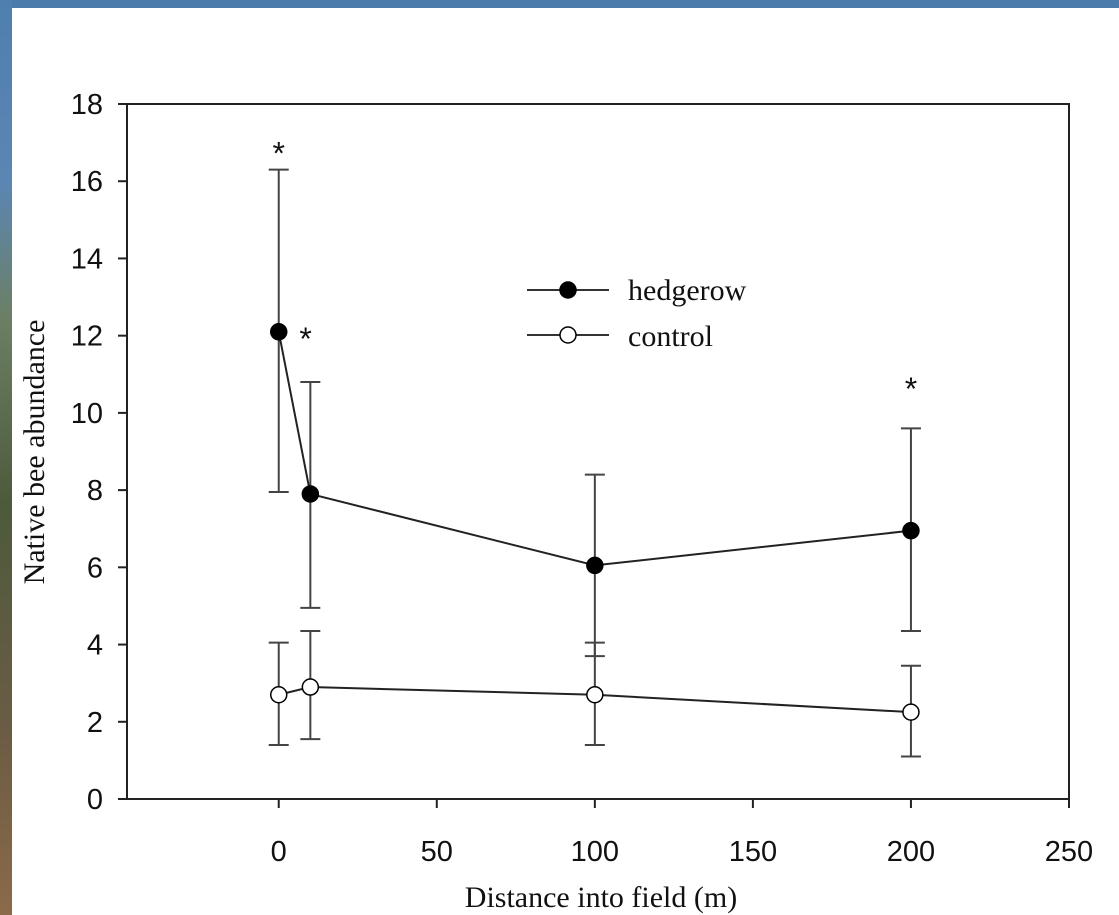 The height and width of the screenshot is (915, 1119). I want to click on window-frame-top, so click(559, 4).